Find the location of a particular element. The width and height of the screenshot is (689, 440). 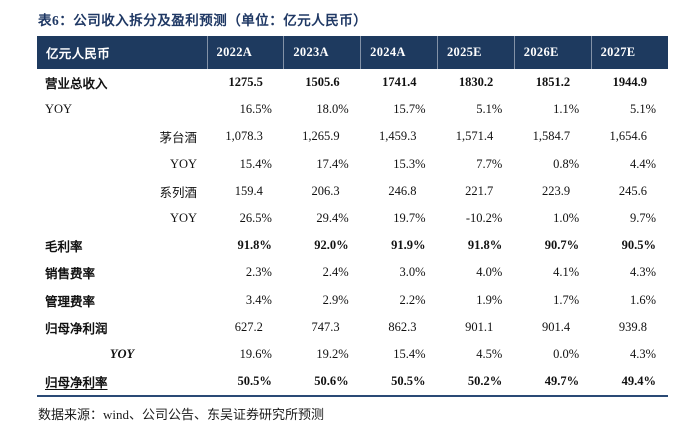

cell-value: 1851.2 is located at coordinates (553, 82).